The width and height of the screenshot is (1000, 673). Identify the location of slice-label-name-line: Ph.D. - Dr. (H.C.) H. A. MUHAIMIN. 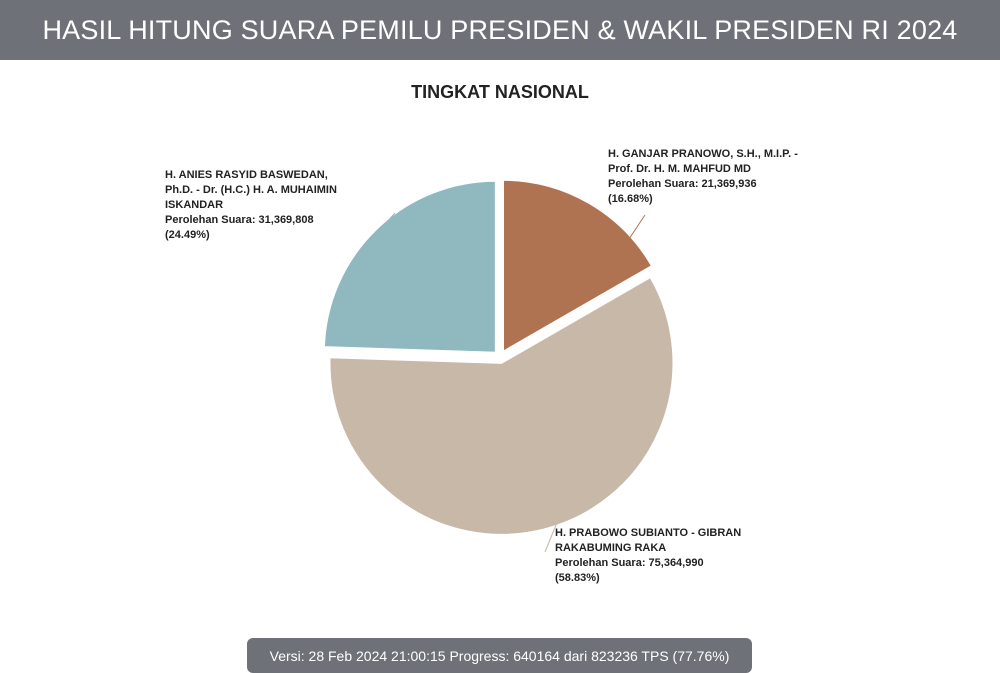
(251, 190).